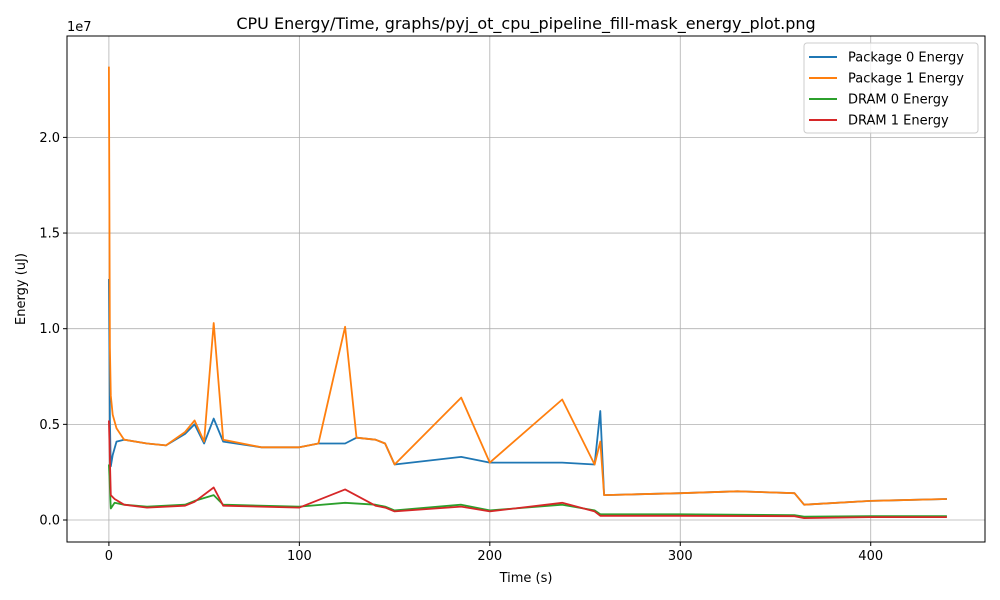 Image resolution: width=1000 pixels, height=600 pixels. Describe the element at coordinates (299, 556) in the screenshot. I see `x-tick-label: 100` at that location.